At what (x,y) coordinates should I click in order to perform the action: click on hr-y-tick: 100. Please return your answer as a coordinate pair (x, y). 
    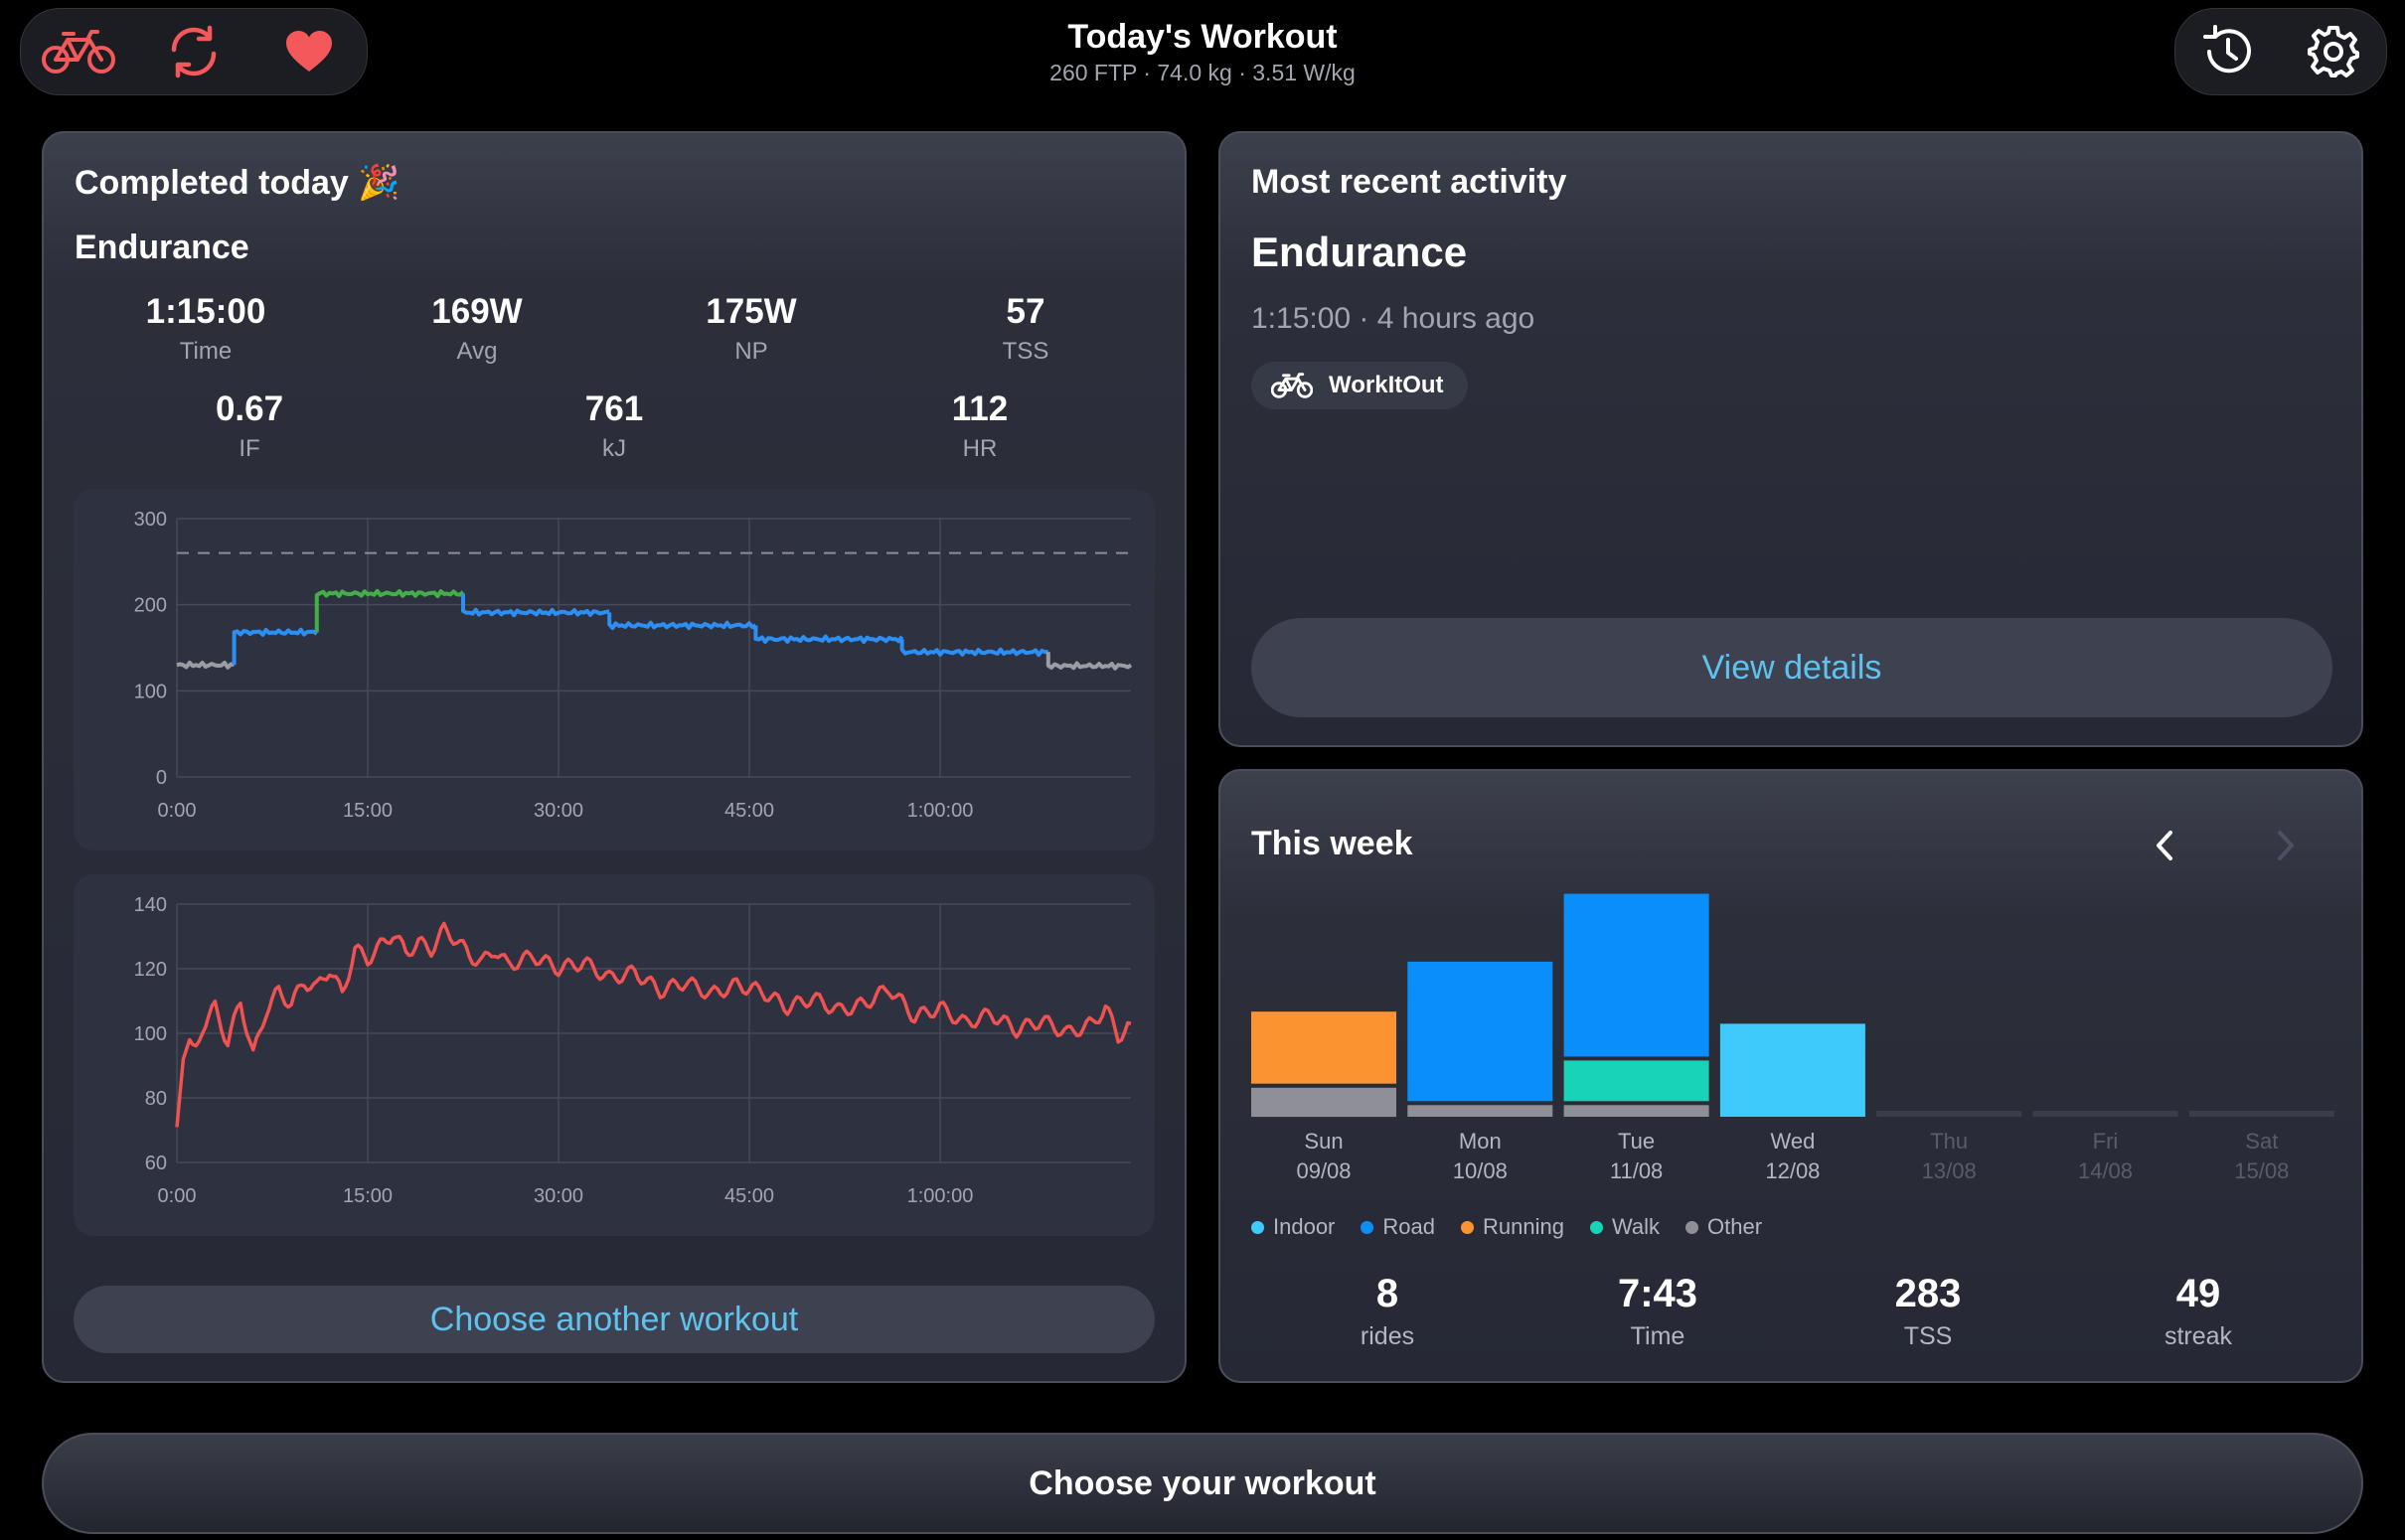
    Looking at the image, I should click on (150, 1034).